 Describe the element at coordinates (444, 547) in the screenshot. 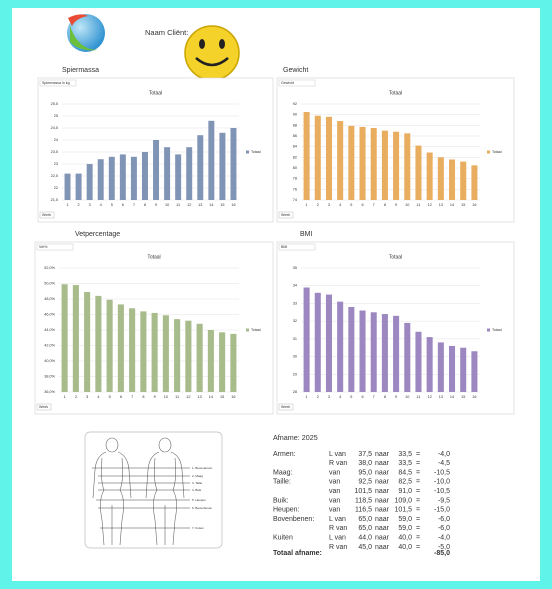

I see `table-cell: -5,0` at that location.